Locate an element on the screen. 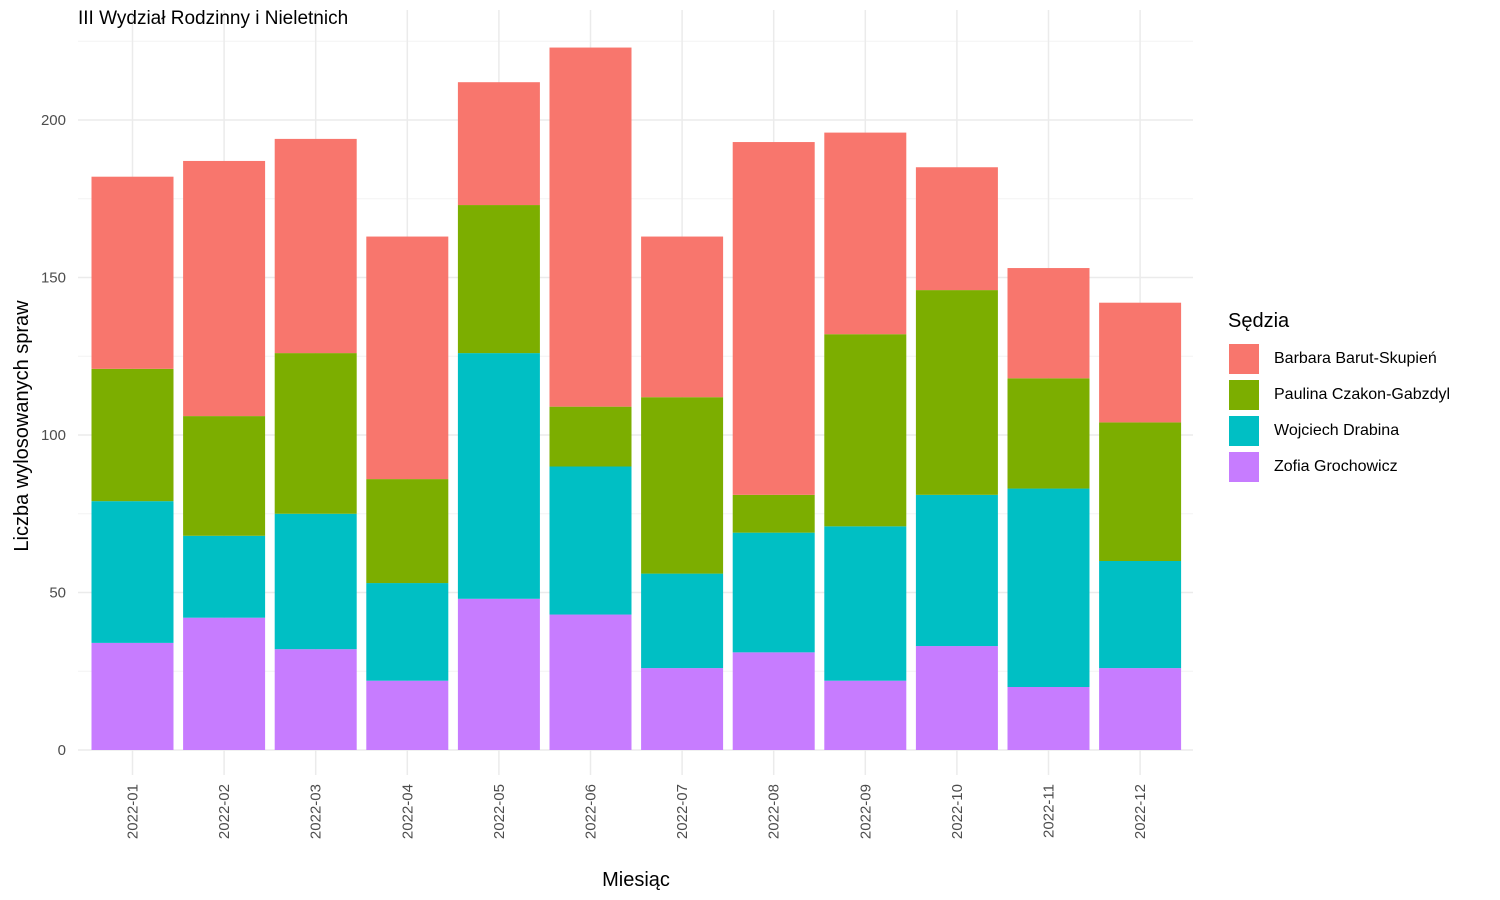 Image resolution: width=1500 pixels, height=900 pixels. chart-title: III Wydział Rodzinny i Nieletnich is located at coordinates (213, 18).